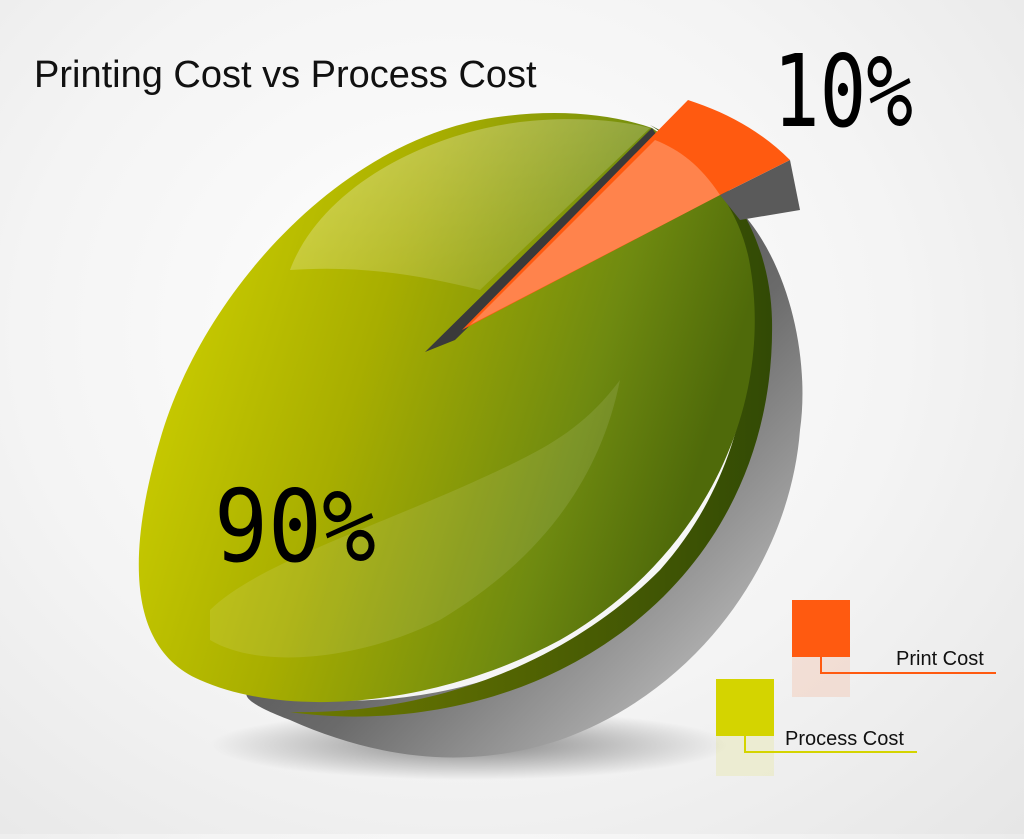 This screenshot has width=1024, height=839. Describe the element at coordinates (821, 628) in the screenshot. I see `legend-swatch-print` at that location.